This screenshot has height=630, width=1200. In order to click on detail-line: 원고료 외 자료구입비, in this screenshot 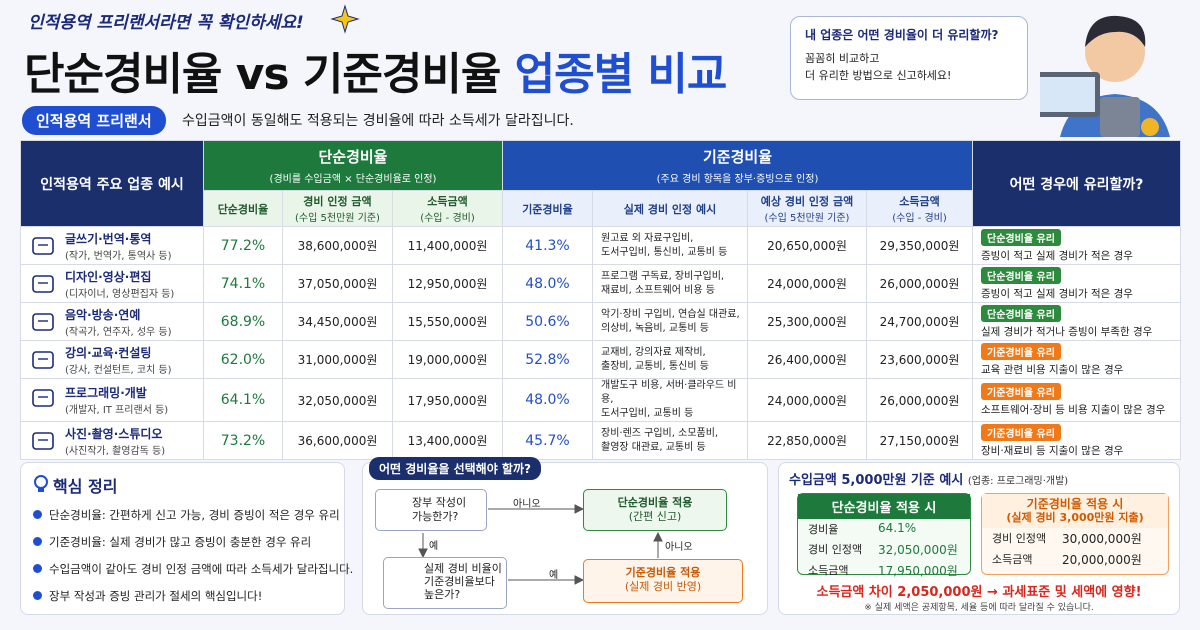, I will do `click(647, 238)`.